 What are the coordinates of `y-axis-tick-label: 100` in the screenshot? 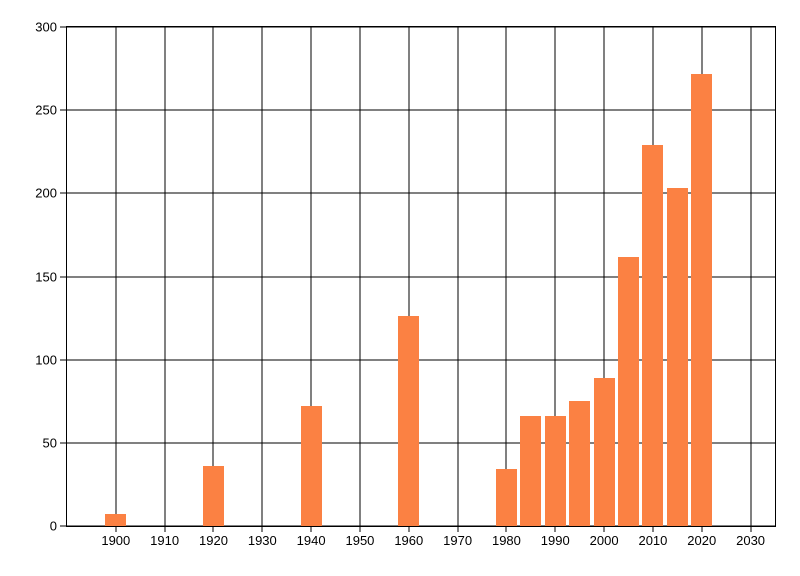 It's located at (46, 360).